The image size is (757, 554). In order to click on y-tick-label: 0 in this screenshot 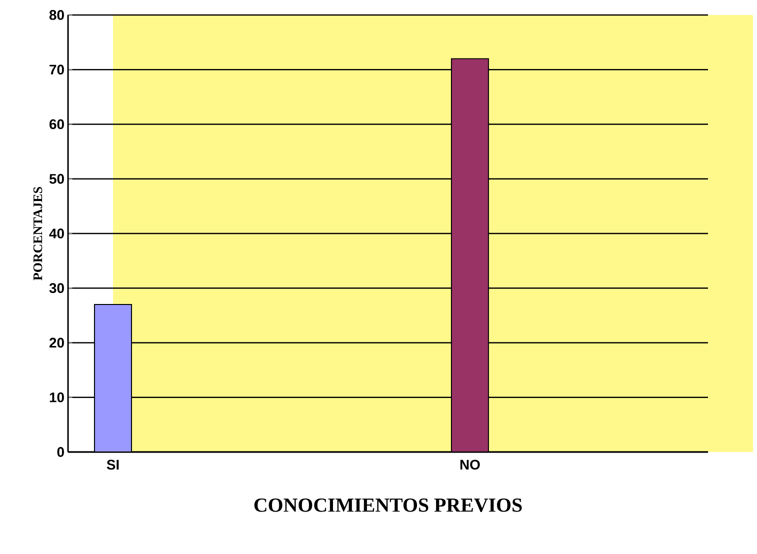, I will do `click(60, 452)`.